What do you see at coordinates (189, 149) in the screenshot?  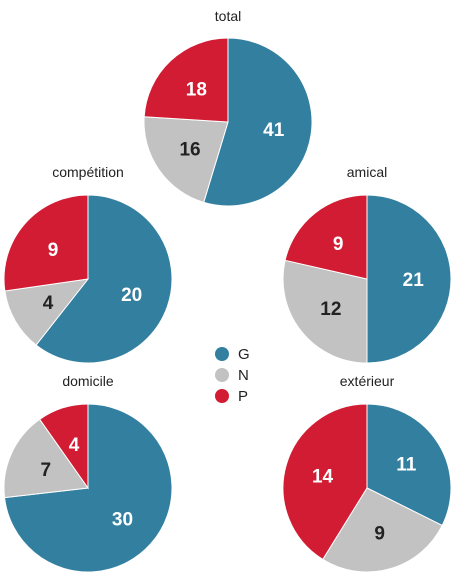 I see `slice-value-label: 16` at bounding box center [189, 149].